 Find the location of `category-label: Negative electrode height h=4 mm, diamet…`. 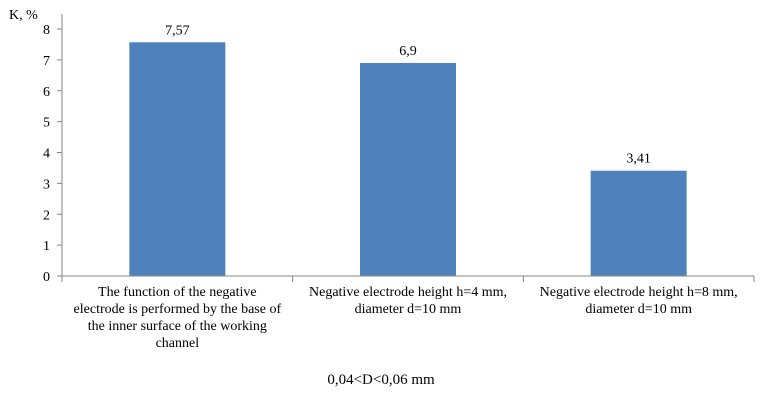

category-label: Negative electrode height h=4 mm, diamet… is located at coordinates (408, 301).